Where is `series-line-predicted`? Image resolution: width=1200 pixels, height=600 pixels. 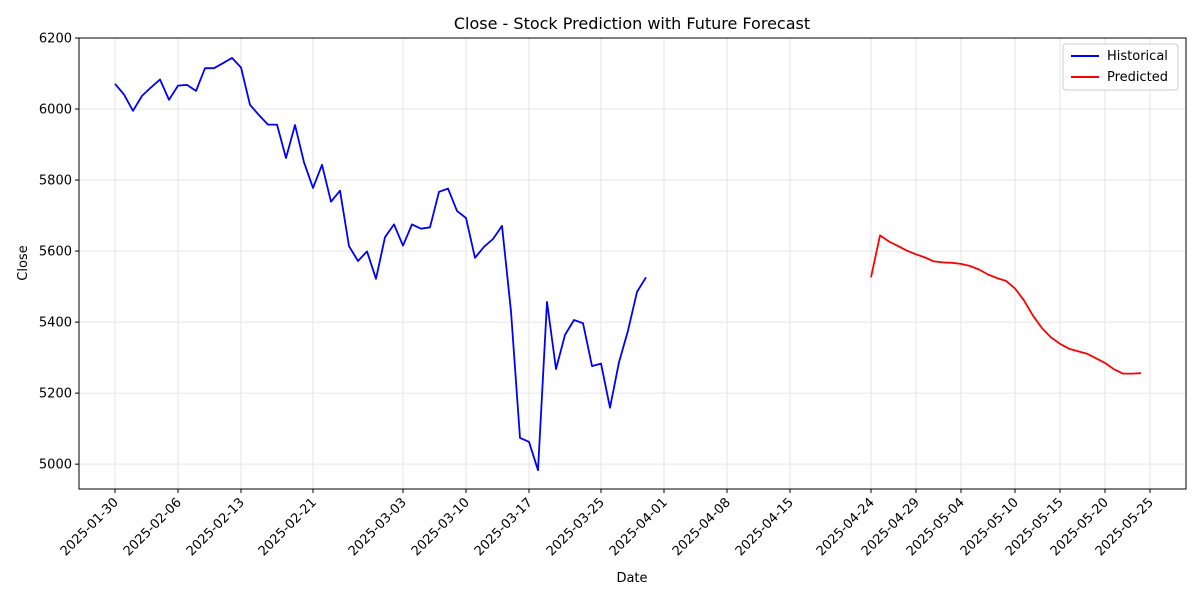 series-line-predicted is located at coordinates (1006, 304).